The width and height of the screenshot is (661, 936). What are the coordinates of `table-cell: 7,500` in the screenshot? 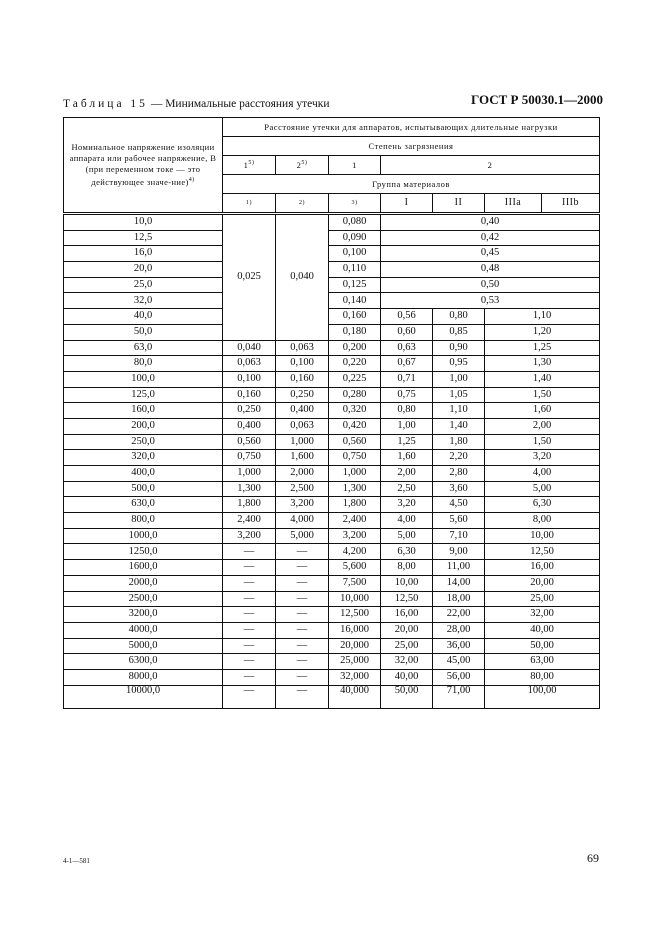 It's located at (354, 583).